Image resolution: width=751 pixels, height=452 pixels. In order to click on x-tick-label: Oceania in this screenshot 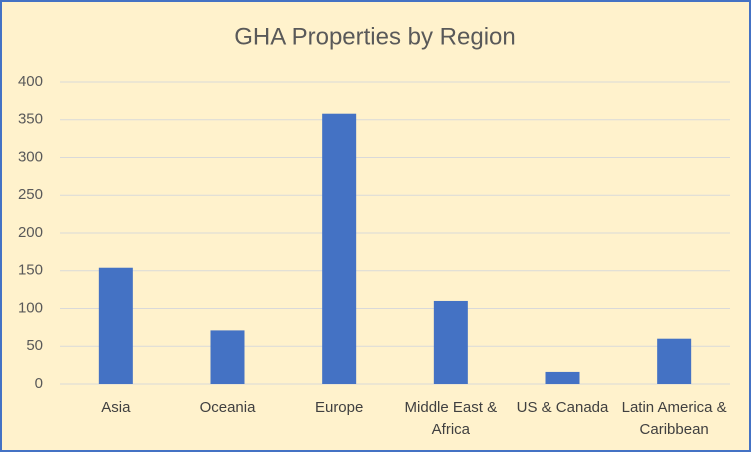, I will do `click(227, 407)`.